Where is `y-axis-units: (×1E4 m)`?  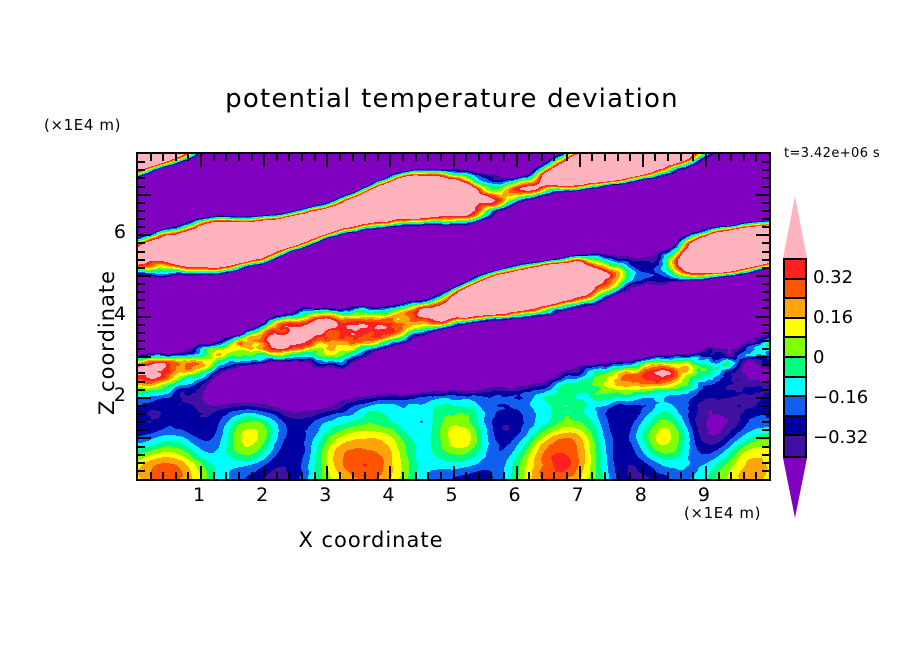
y-axis-units: (×1E4 m) is located at coordinates (83, 125).